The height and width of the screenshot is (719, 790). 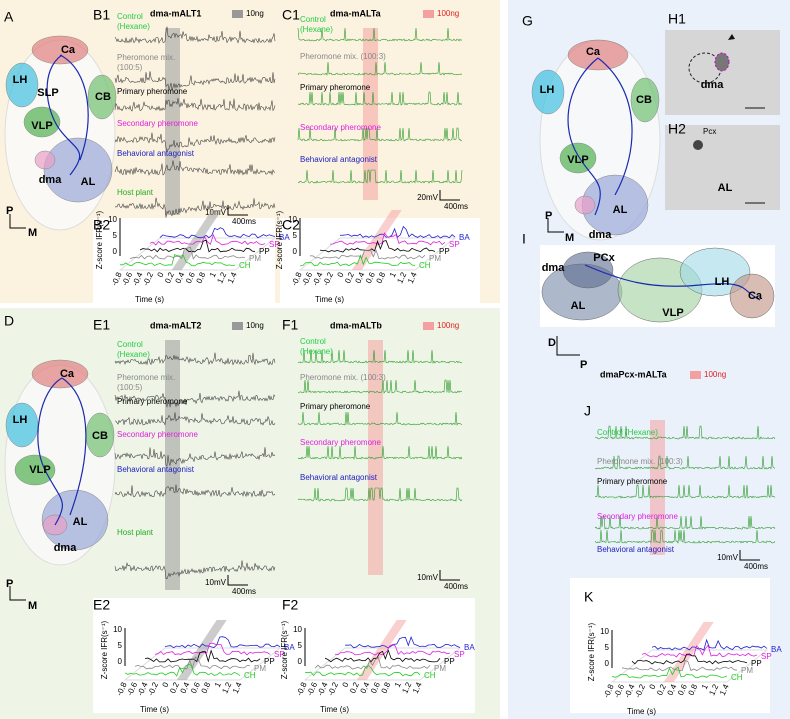 What do you see at coordinates (356, 13) in the screenshot?
I see `recording-title: dma-mALTa` at bounding box center [356, 13].